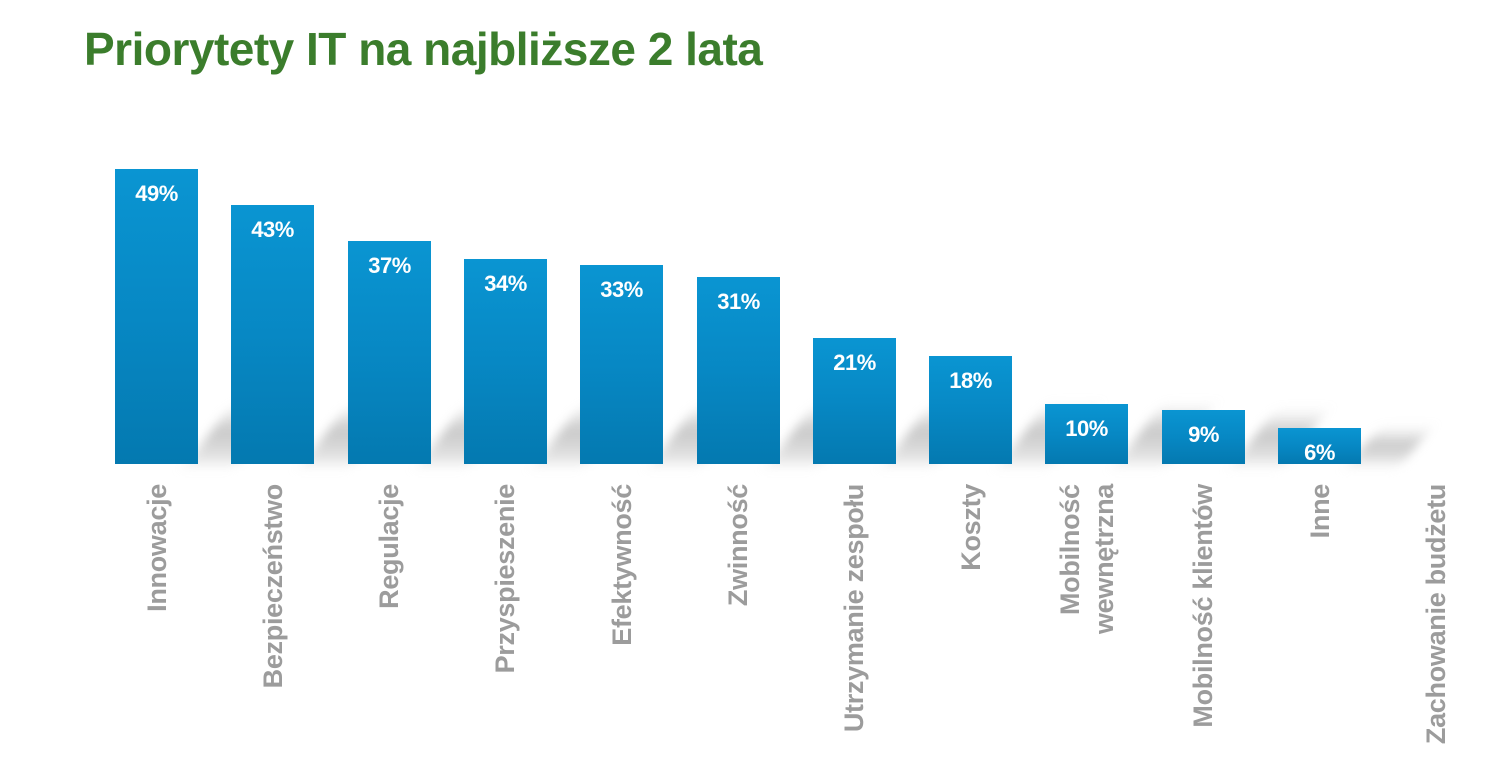  Describe the element at coordinates (1320, 511) in the screenshot. I see `category-label: Inne` at that location.